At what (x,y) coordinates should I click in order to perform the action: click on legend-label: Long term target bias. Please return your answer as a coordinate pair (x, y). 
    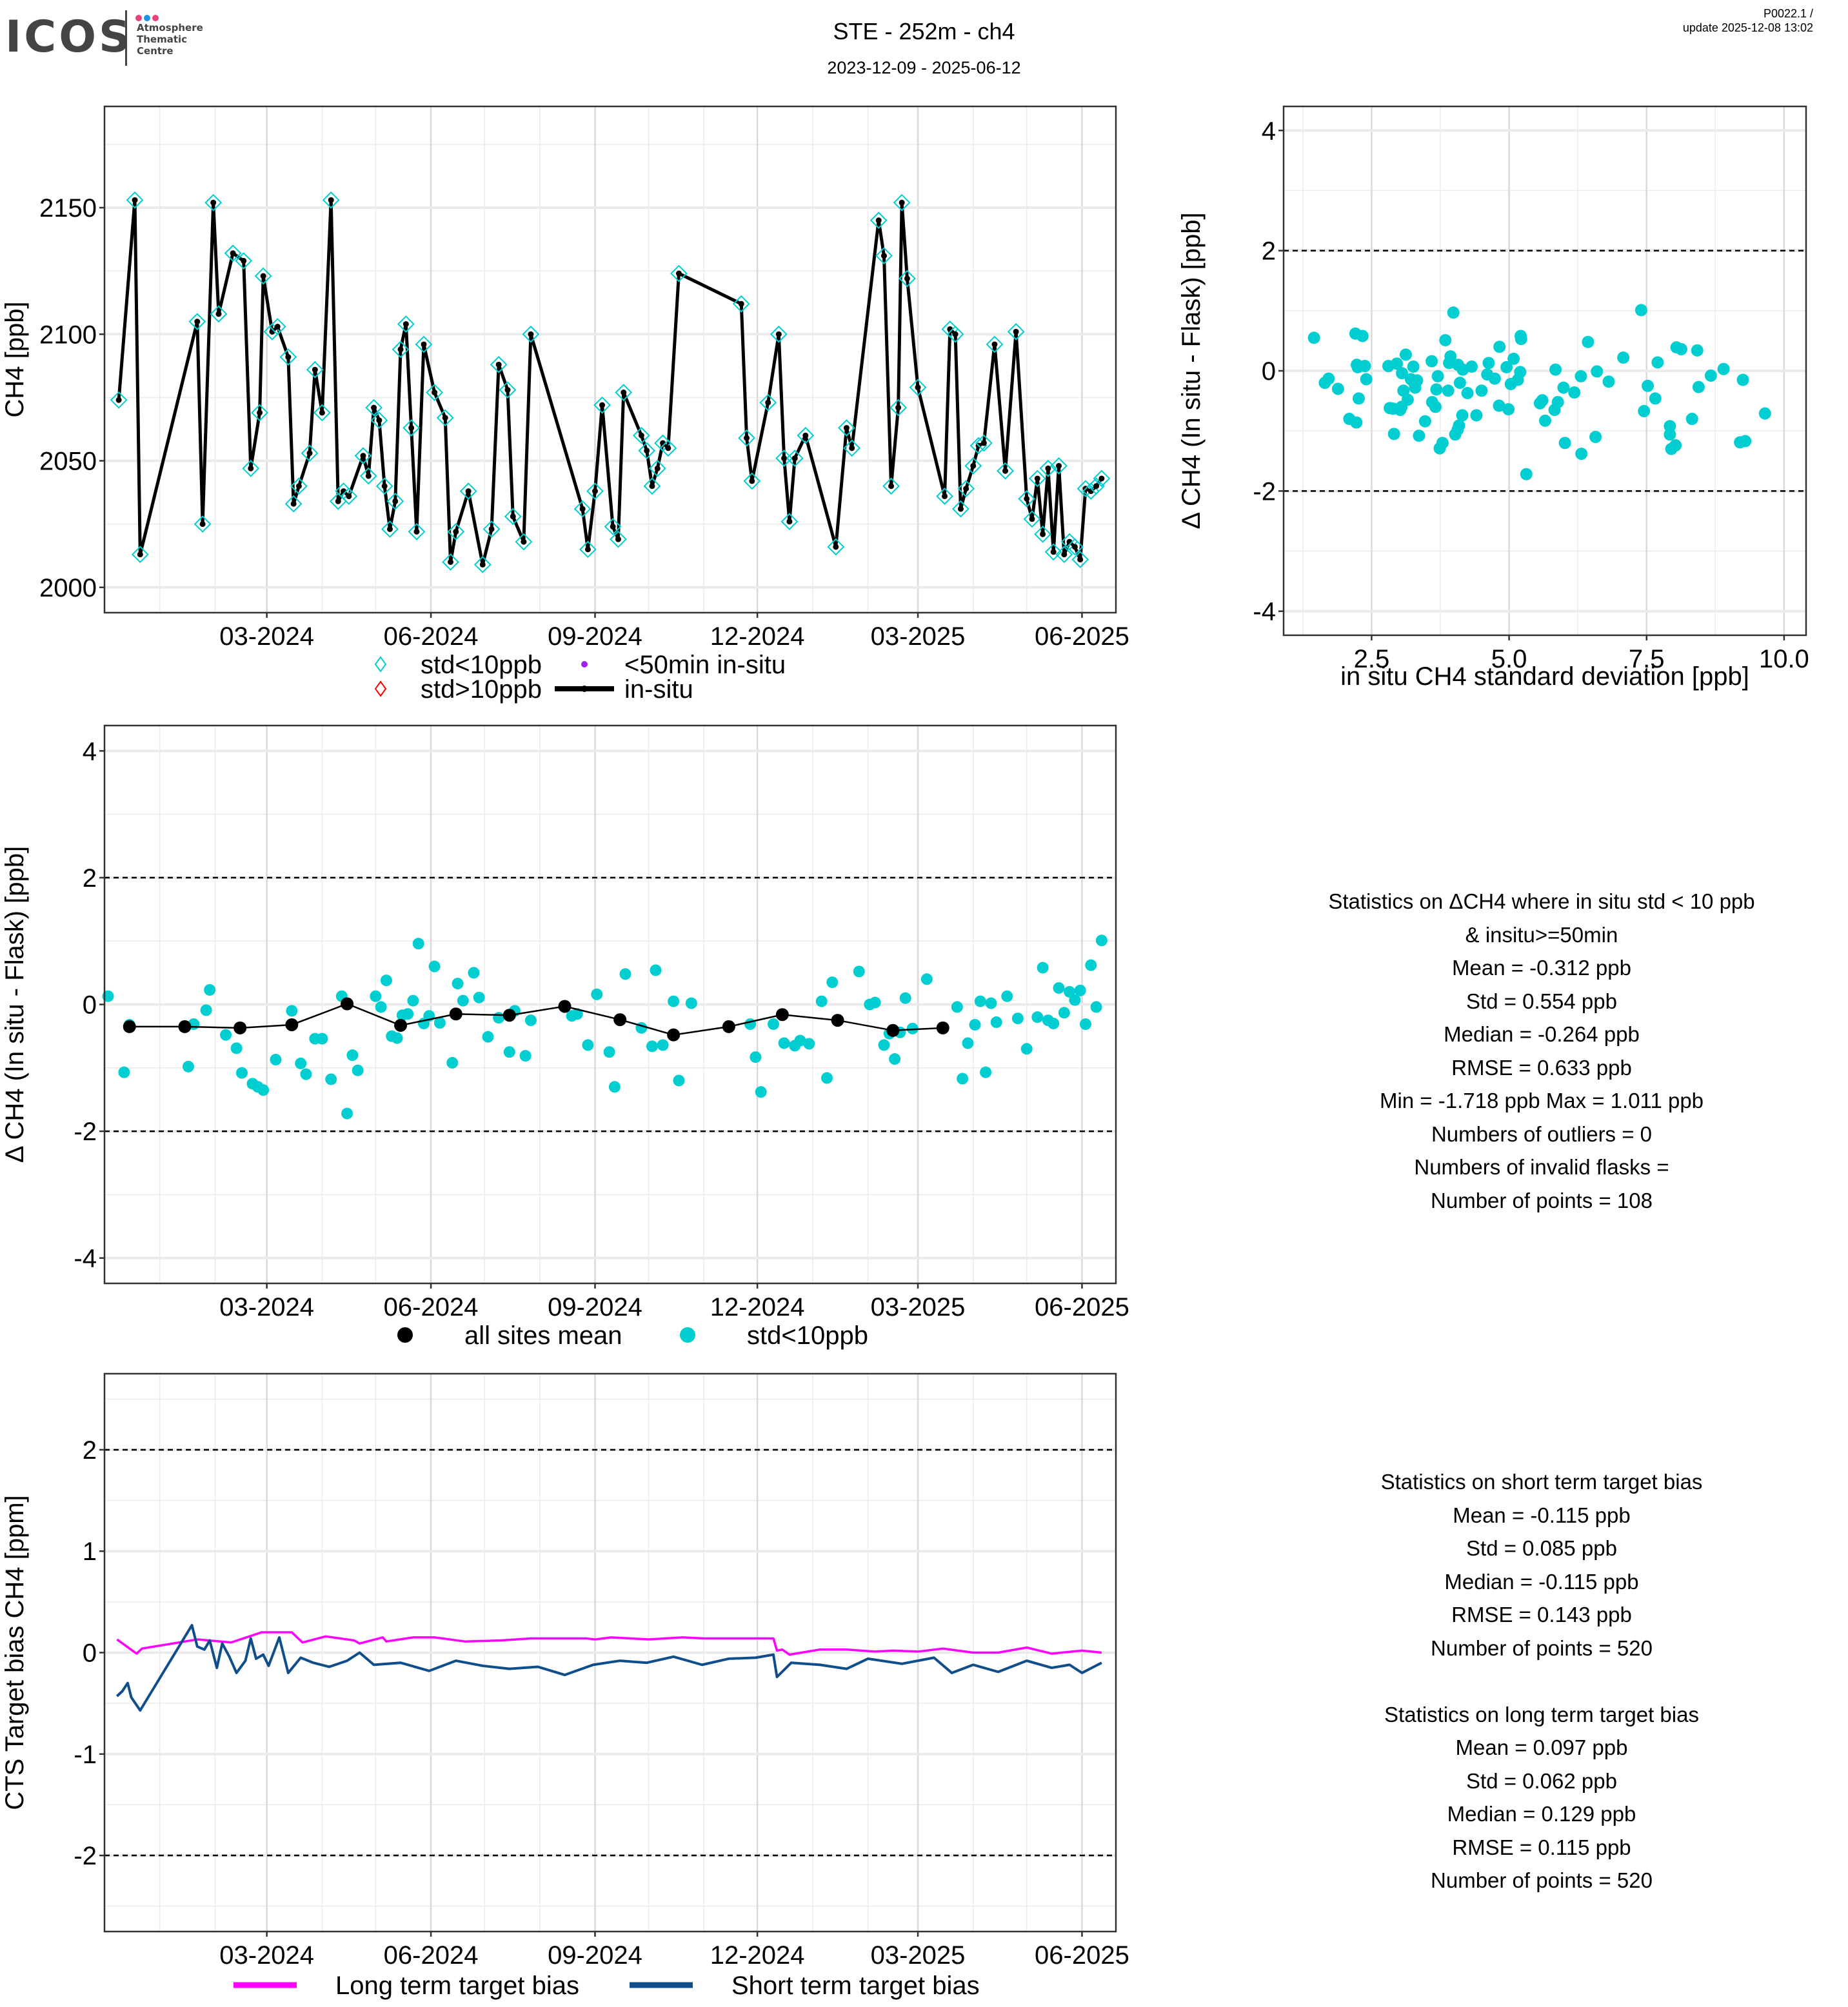
    Looking at the image, I should click on (457, 1986).